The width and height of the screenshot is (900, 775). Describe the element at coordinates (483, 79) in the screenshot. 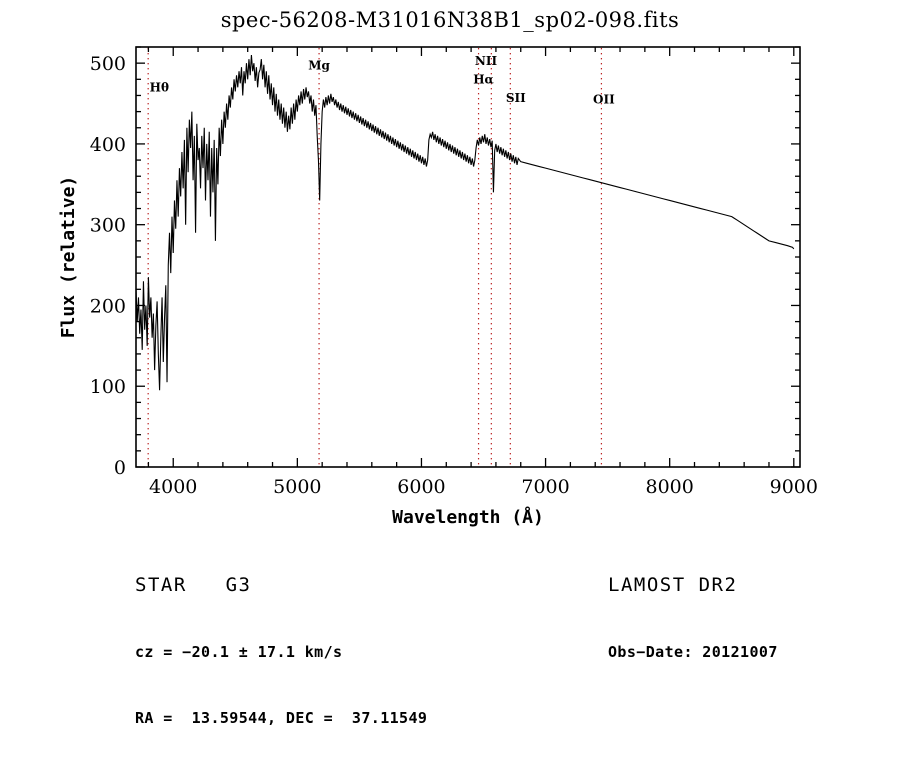

I see `marker-label-Hα: Hα` at that location.